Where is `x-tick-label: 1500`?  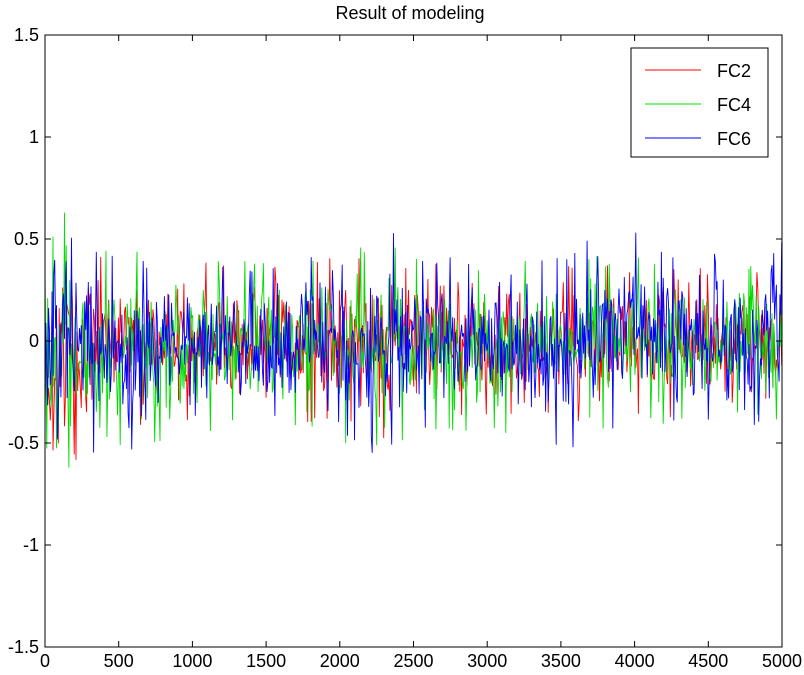
x-tick-label: 1500 is located at coordinates (266, 661).